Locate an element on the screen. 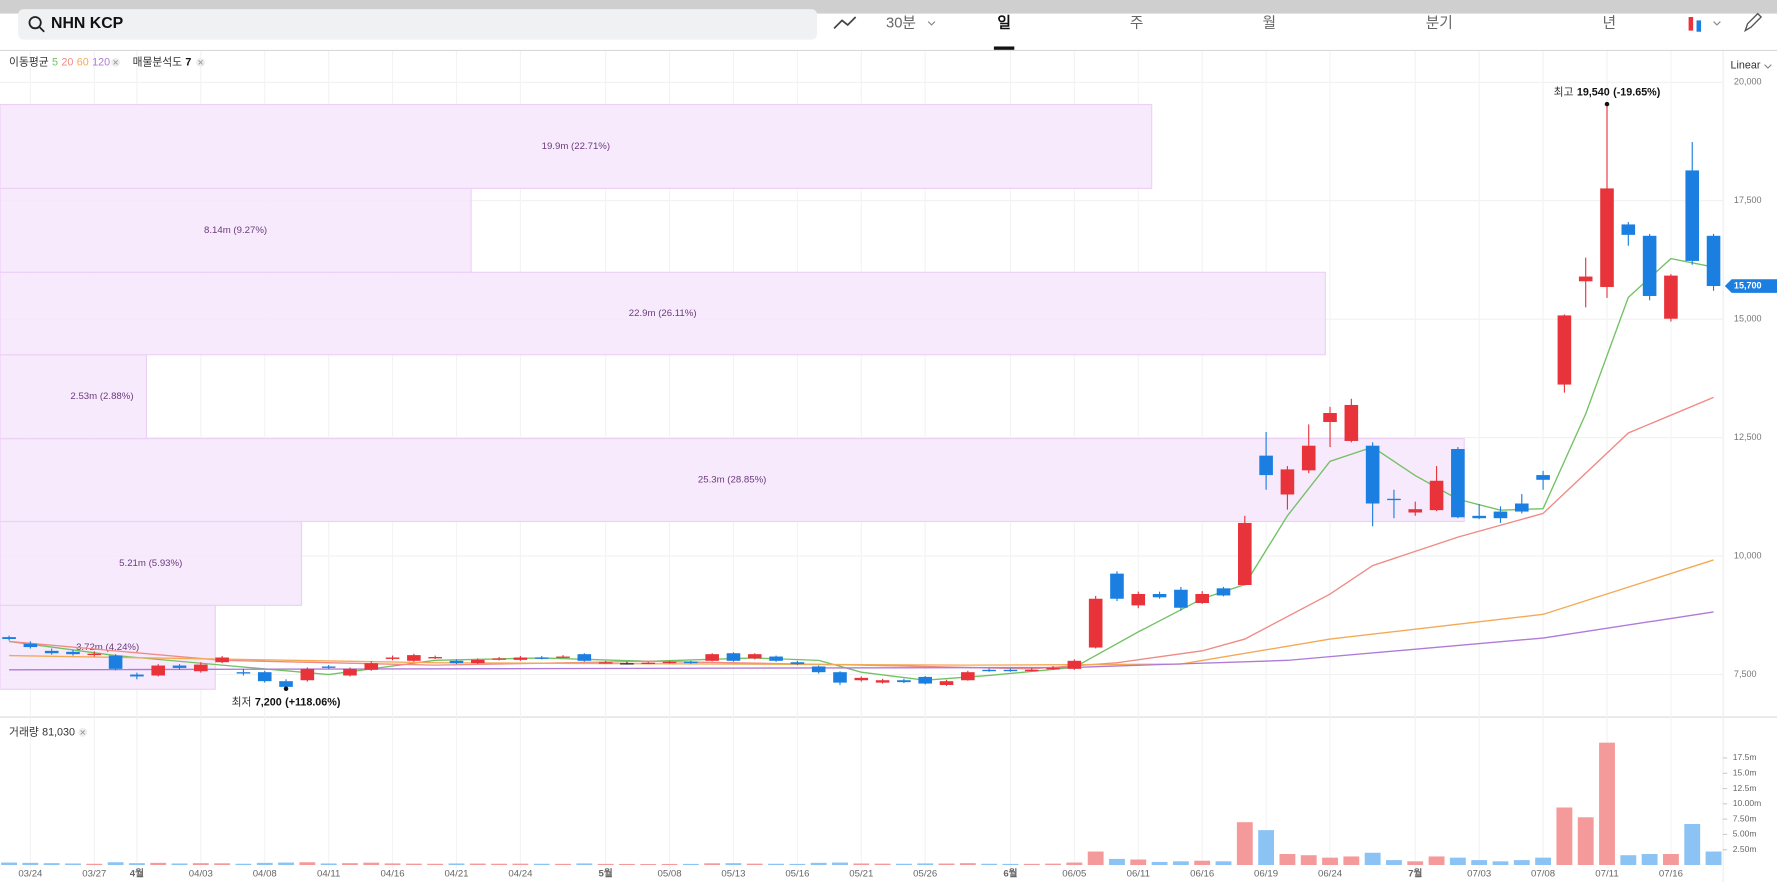  x-tick-label: 05/16 is located at coordinates (797, 874).